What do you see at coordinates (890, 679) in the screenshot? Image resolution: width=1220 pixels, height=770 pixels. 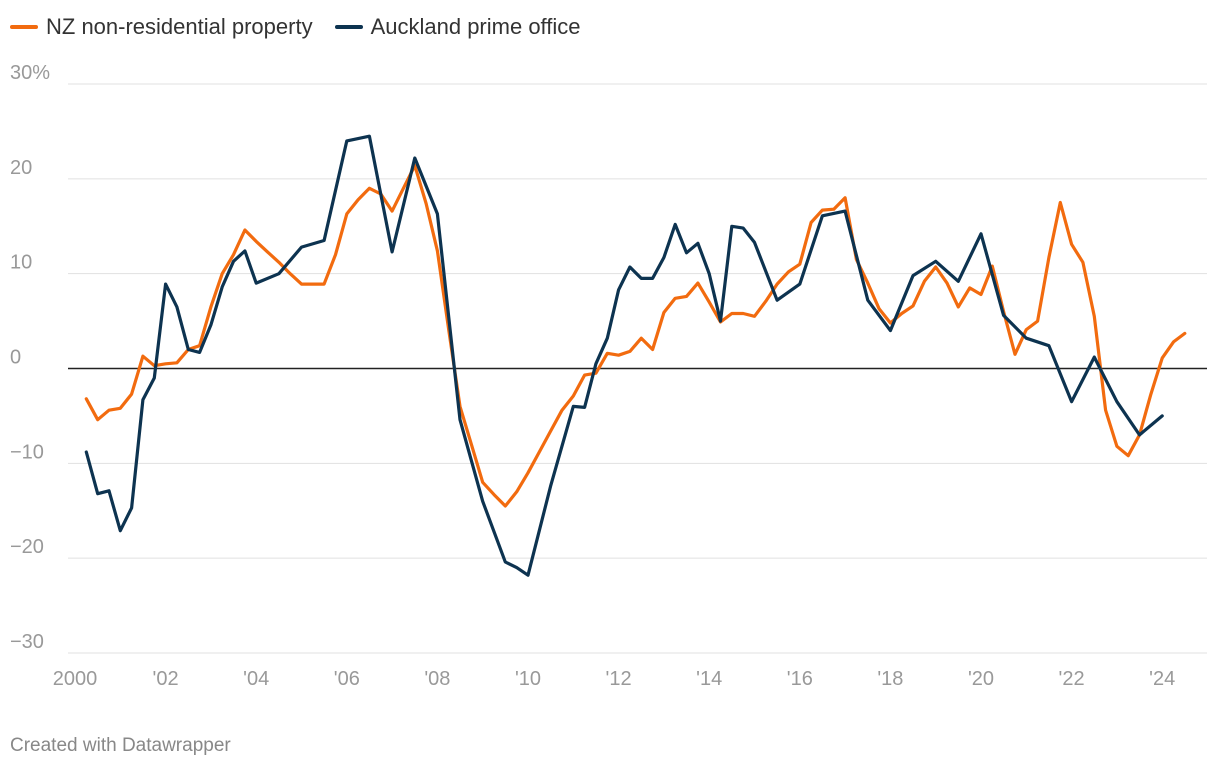 I see `x-tick-label: '18` at bounding box center [890, 679].